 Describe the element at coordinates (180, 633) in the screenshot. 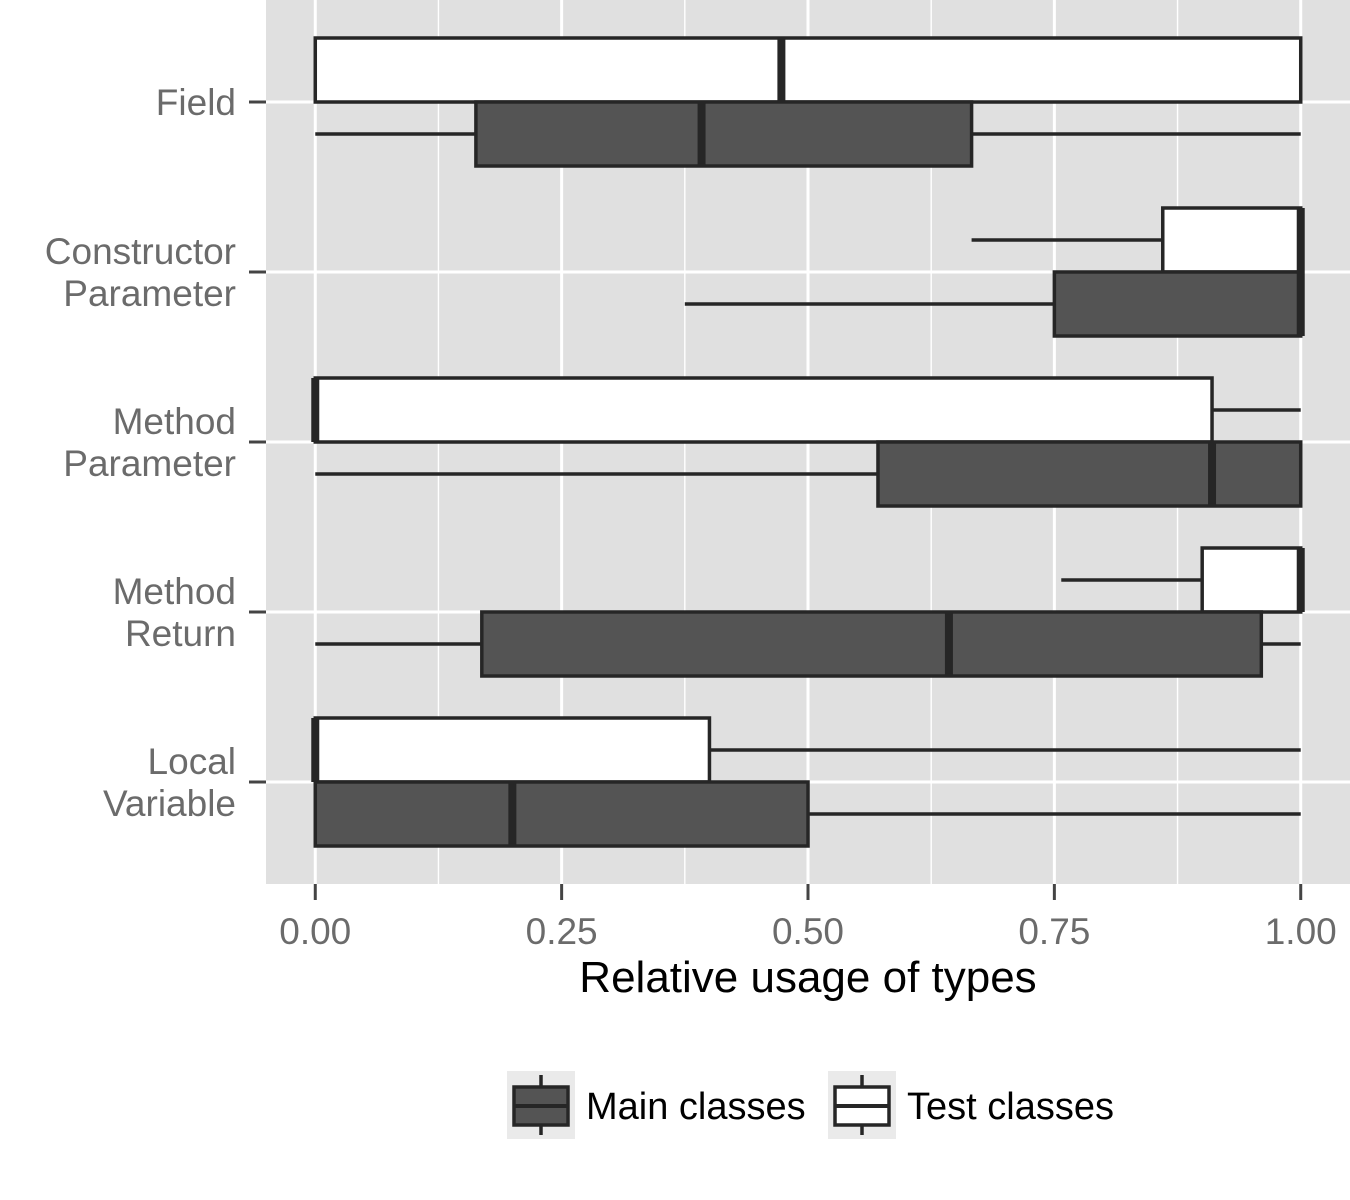

I see `y-tick-label-line: Return` at that location.